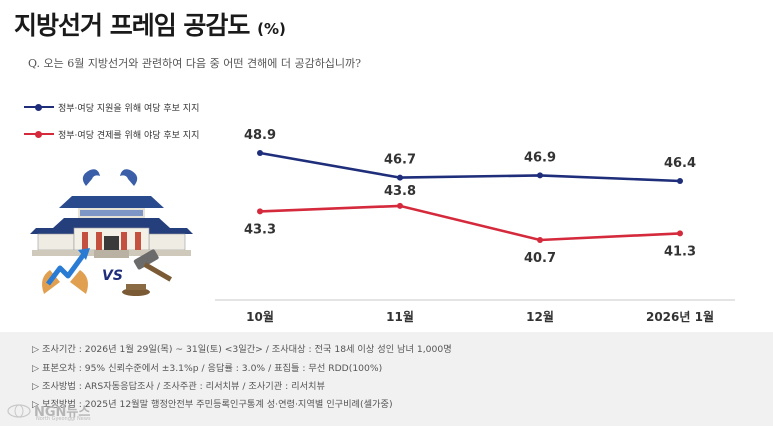 The height and width of the screenshot is (426, 773). Describe the element at coordinates (680, 163) in the screenshot. I see `data-label: 46.4` at that location.